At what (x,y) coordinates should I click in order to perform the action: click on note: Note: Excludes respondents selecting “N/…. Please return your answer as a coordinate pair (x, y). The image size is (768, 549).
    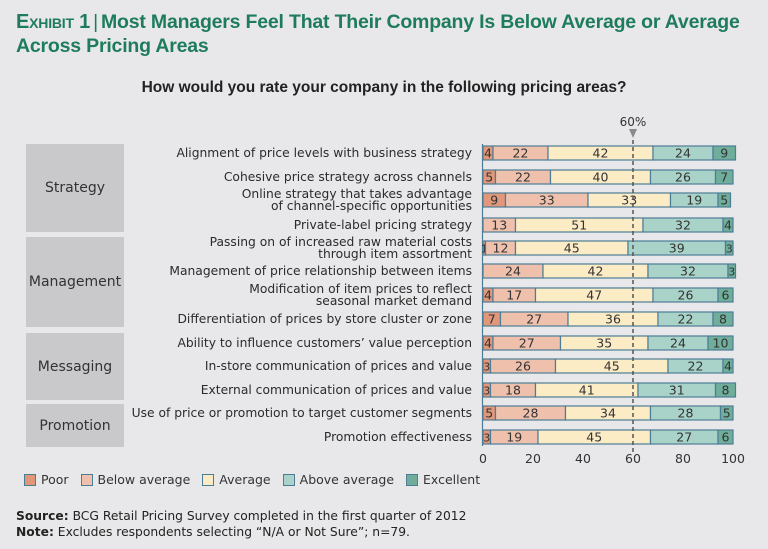
    Looking at the image, I should click on (241, 532).